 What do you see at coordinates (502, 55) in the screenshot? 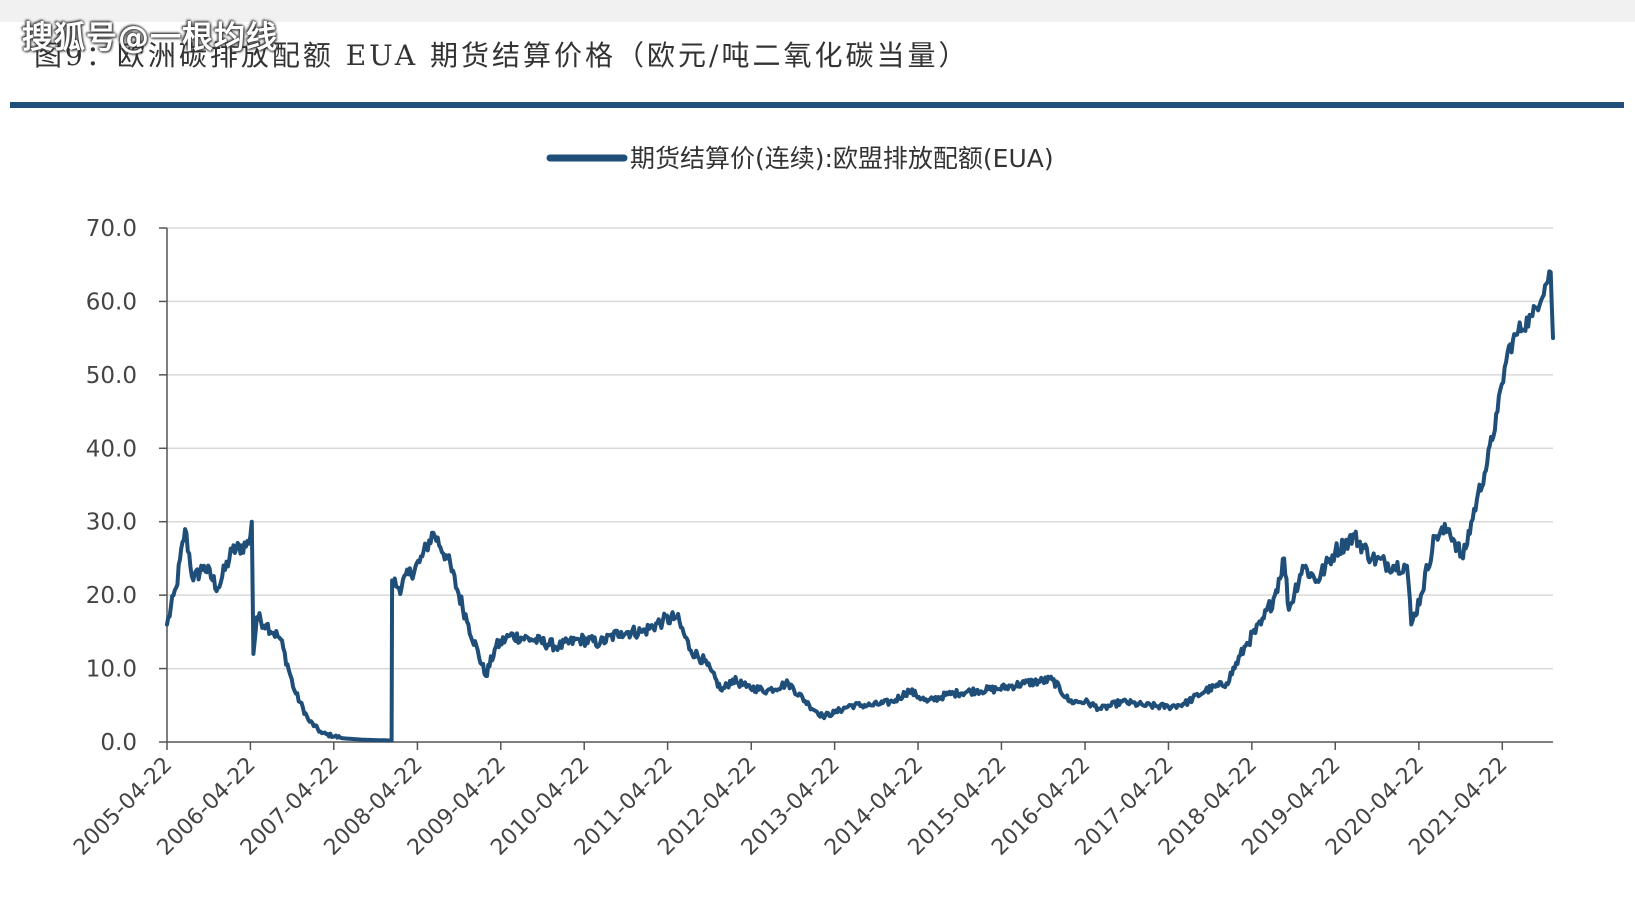
I see `figure-title: 图9：欧洲碳排放配额 EUA 期货结算价格（欧元/吨二氧化碳当量）` at bounding box center [502, 55].